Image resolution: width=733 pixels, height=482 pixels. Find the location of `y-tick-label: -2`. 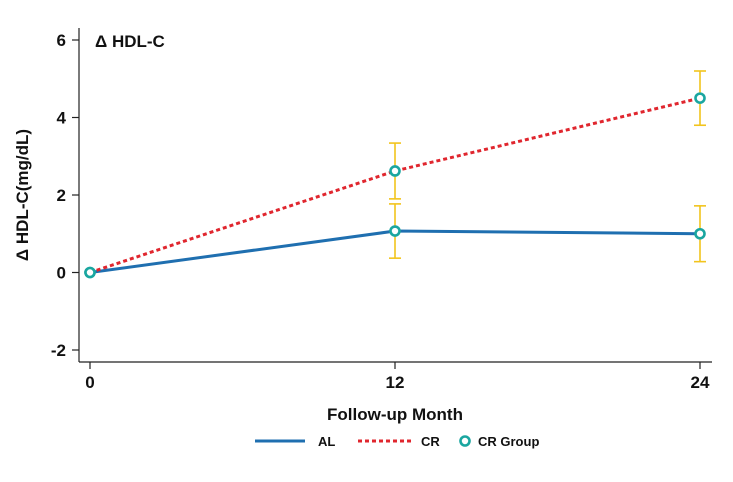

y-tick-label: -2 is located at coordinates (58, 350).